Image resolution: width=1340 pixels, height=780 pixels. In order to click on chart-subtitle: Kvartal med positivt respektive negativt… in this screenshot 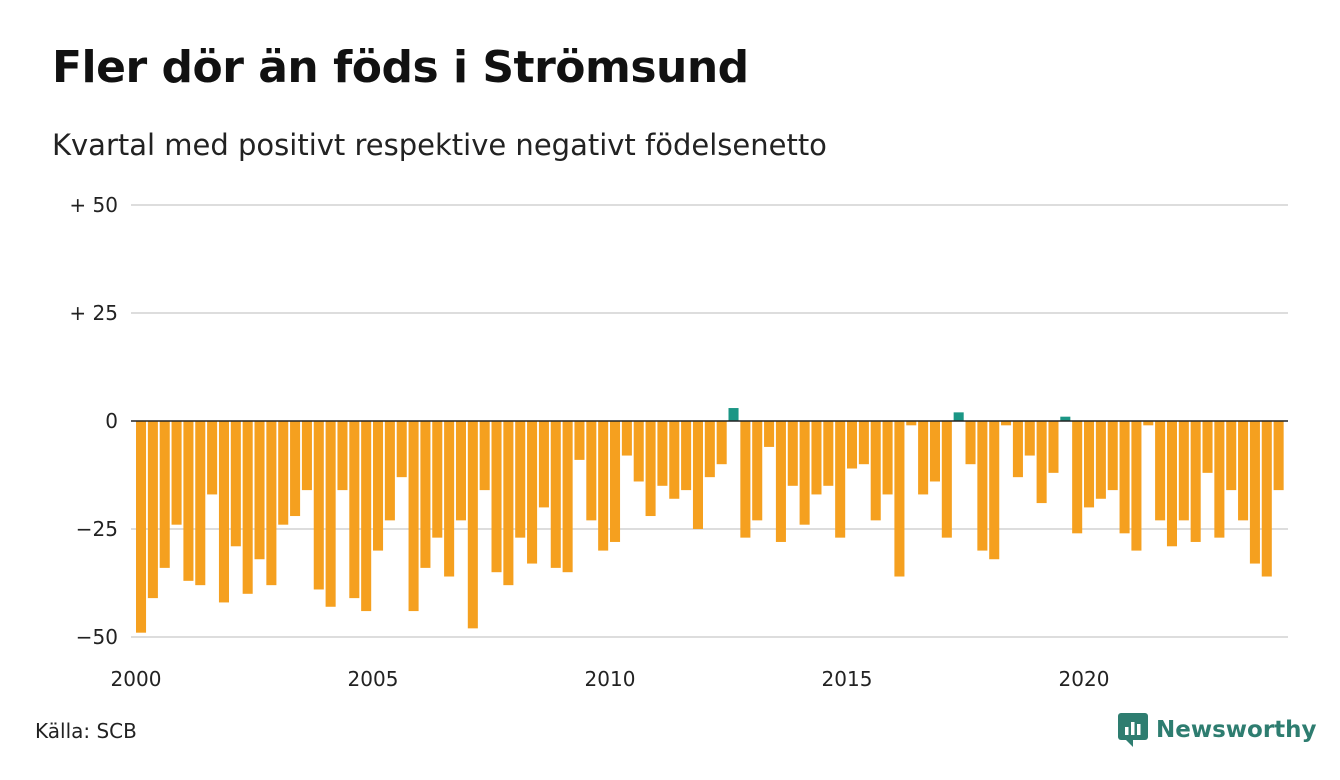, I will do `click(439, 145)`.